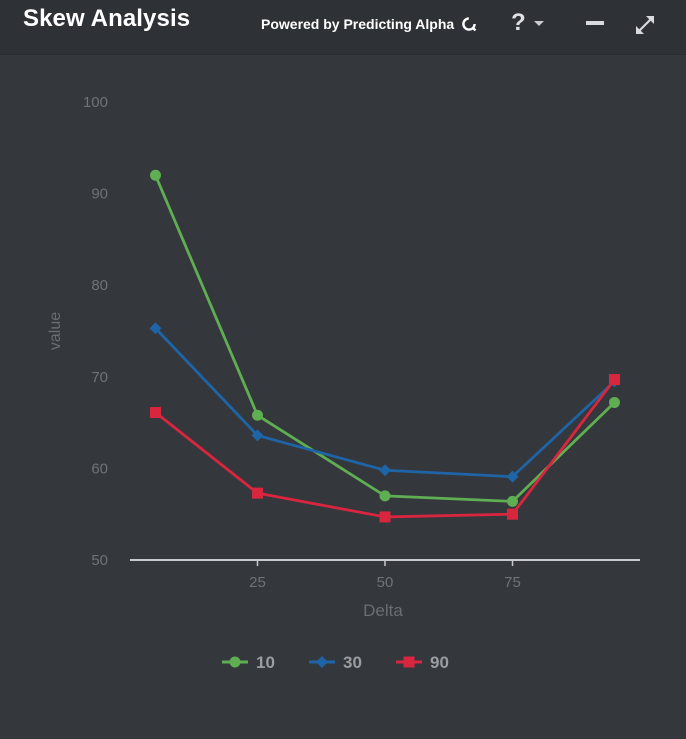 Image resolution: width=686 pixels, height=739 pixels. What do you see at coordinates (99, 194) in the screenshot?
I see `y-tick-label: 90` at bounding box center [99, 194].